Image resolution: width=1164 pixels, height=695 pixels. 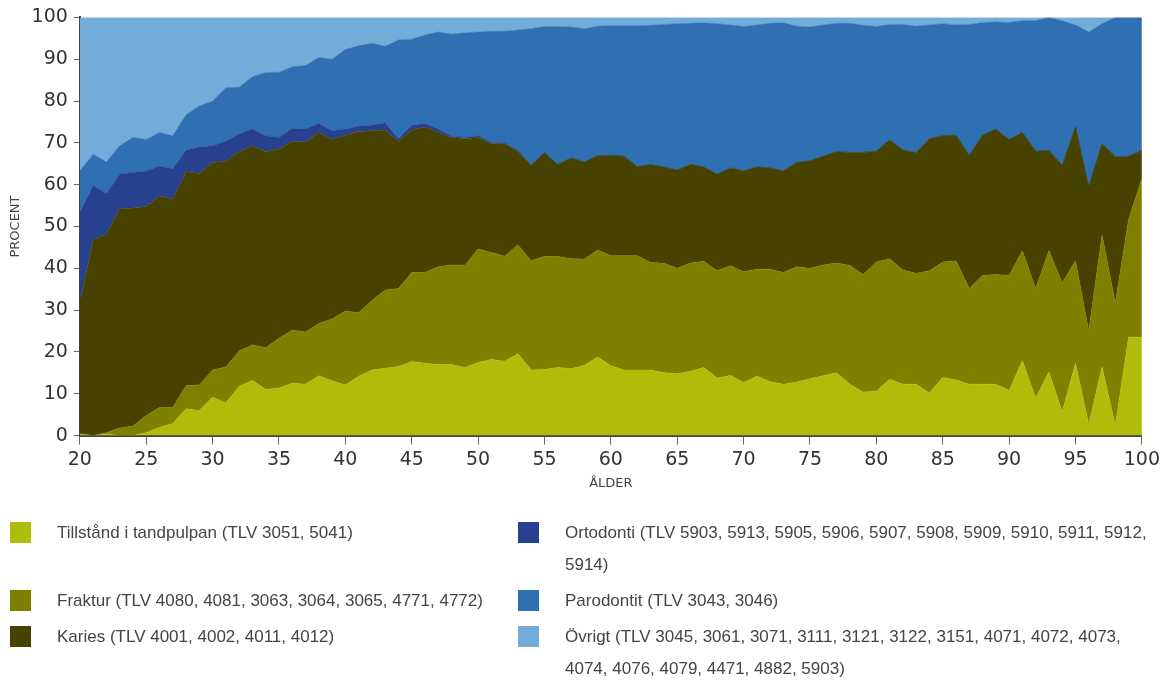 I want to click on legend-label: Fraktur (TLV 4080, 4081, 3063, 3064, 3065, 4771, 4772), so click(x=270, y=601).